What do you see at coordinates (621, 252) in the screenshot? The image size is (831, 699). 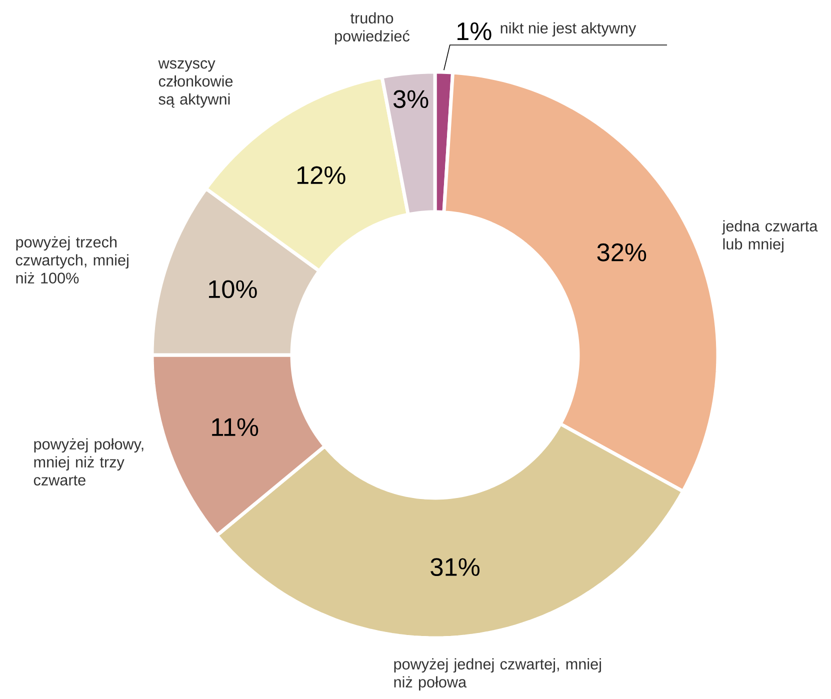 I see `data-label: 32%` at bounding box center [621, 252].